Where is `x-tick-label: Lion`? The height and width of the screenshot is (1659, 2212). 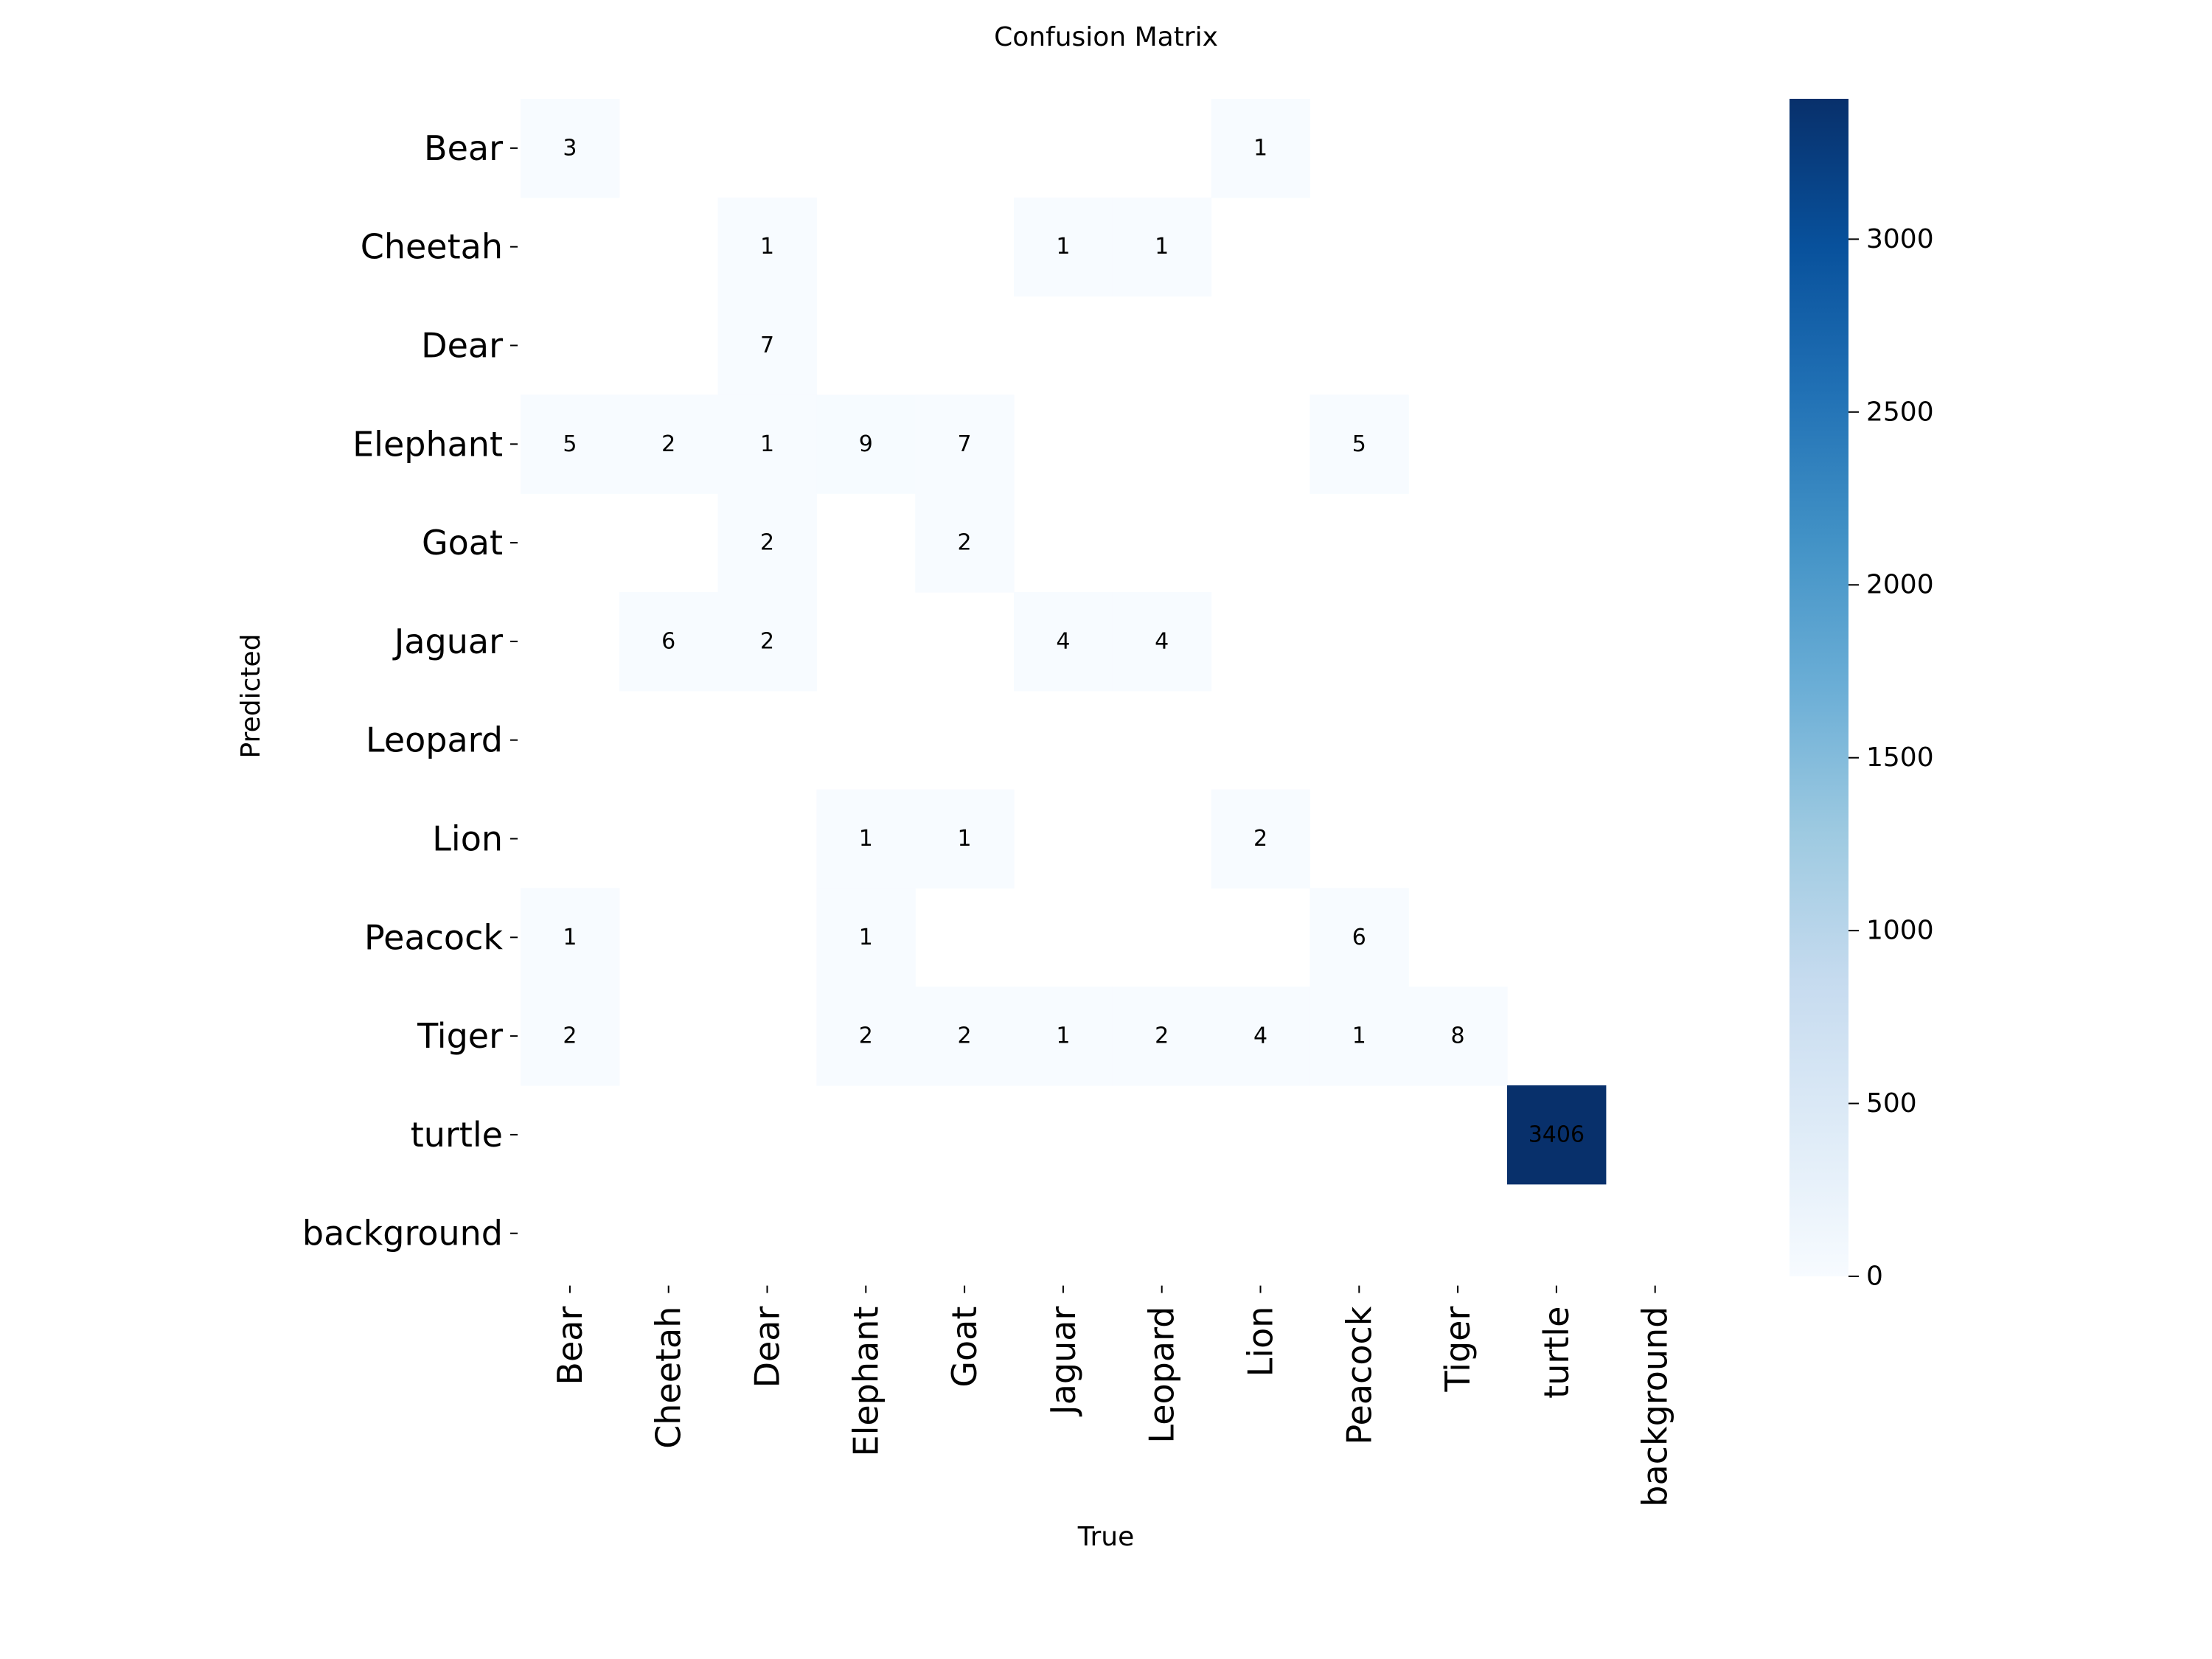
x-tick-label: Lion is located at coordinates (1261, 1342).